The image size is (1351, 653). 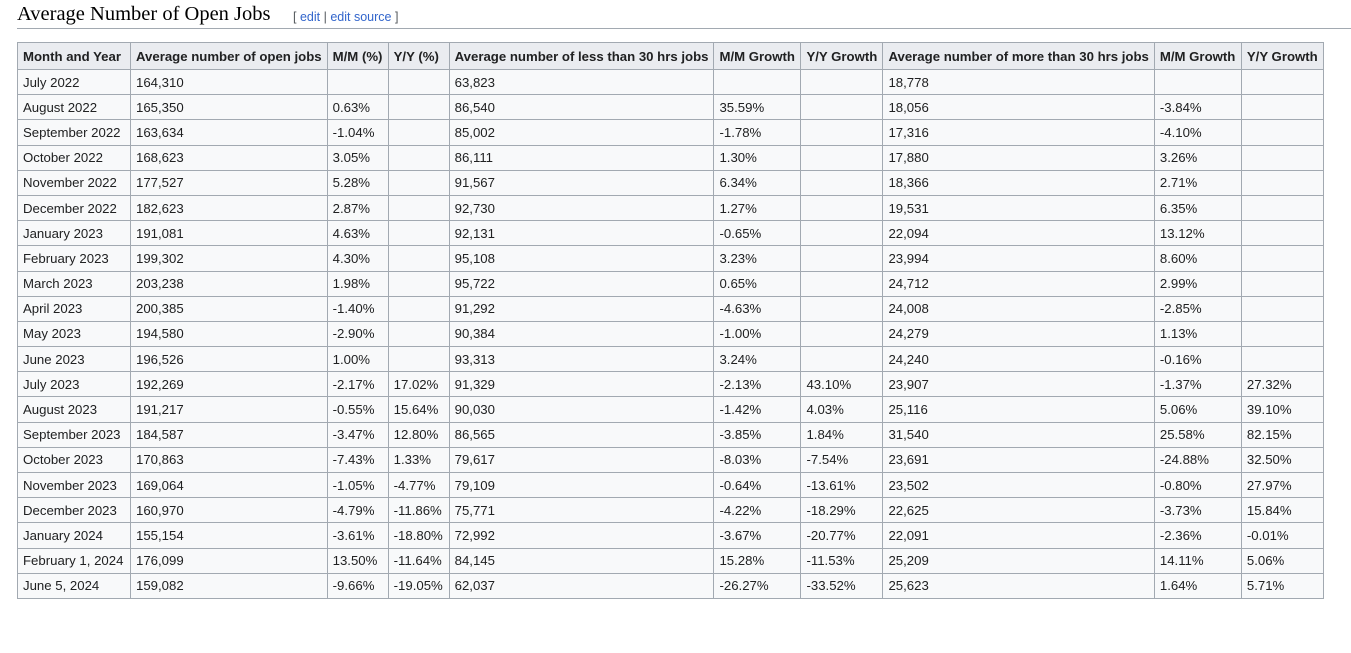 I want to click on table-cell: November 2023, so click(x=74, y=485).